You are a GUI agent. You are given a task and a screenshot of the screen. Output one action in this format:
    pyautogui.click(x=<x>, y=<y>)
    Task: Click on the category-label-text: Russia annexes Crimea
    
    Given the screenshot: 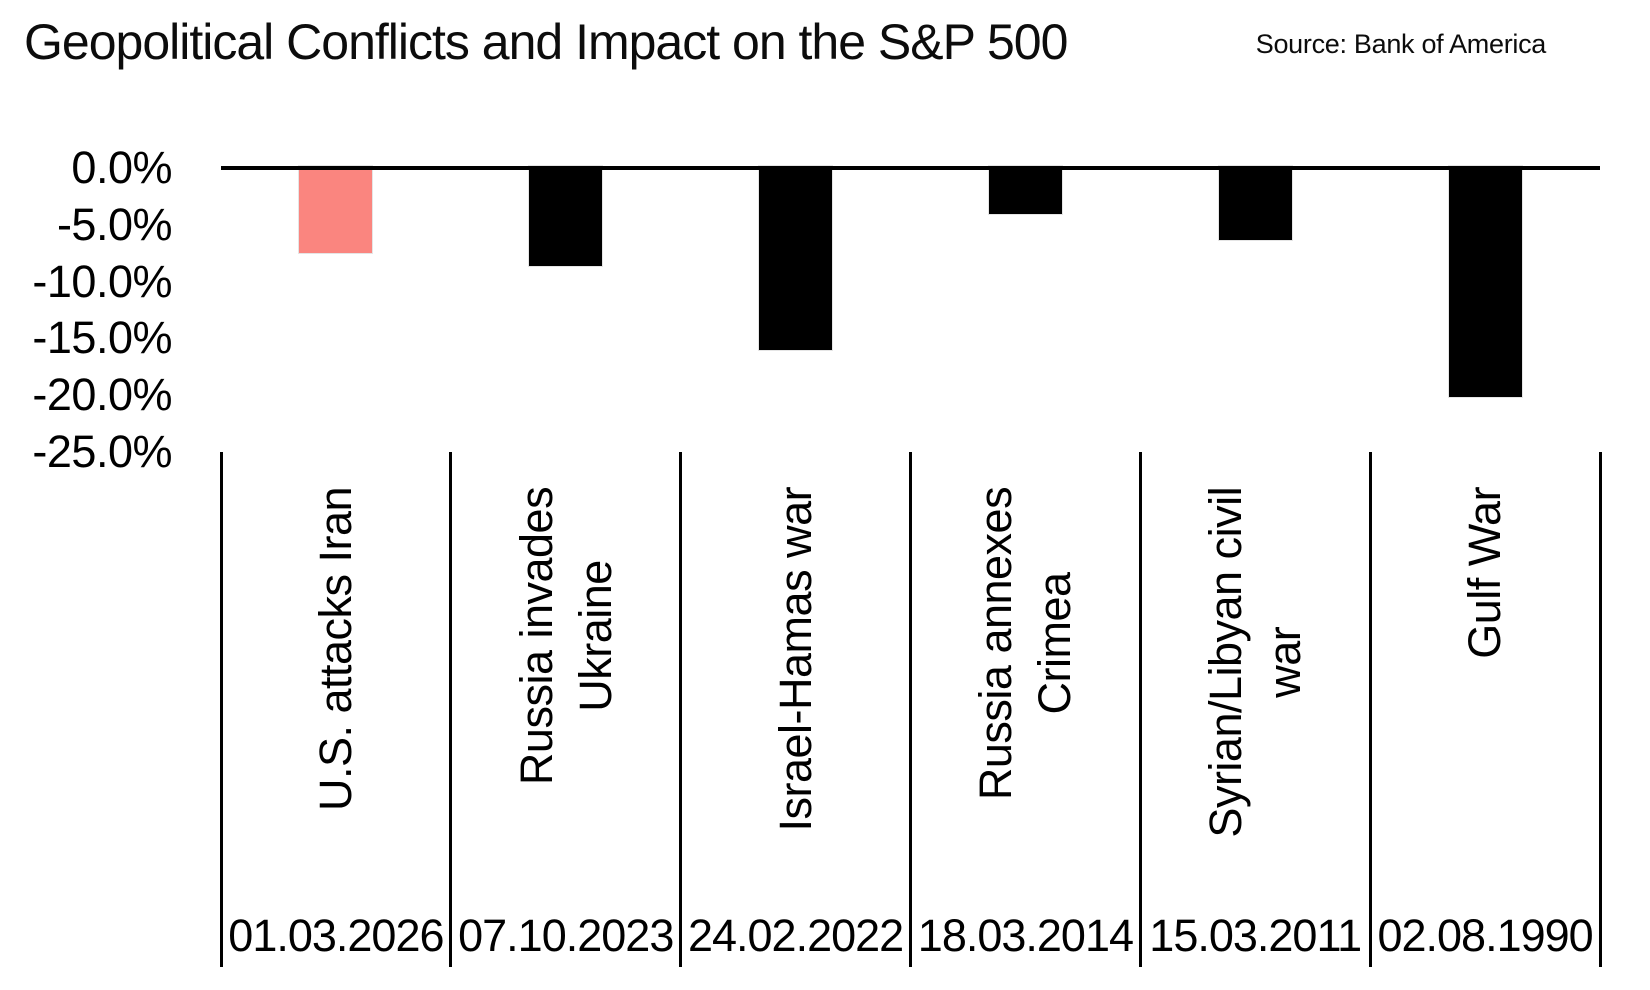 What is the action you would take?
    pyautogui.click(x=1025, y=643)
    